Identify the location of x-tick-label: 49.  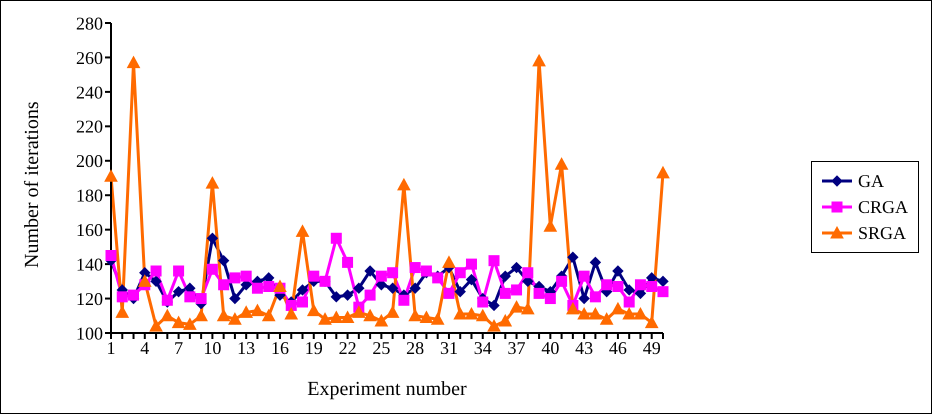
(651, 348).